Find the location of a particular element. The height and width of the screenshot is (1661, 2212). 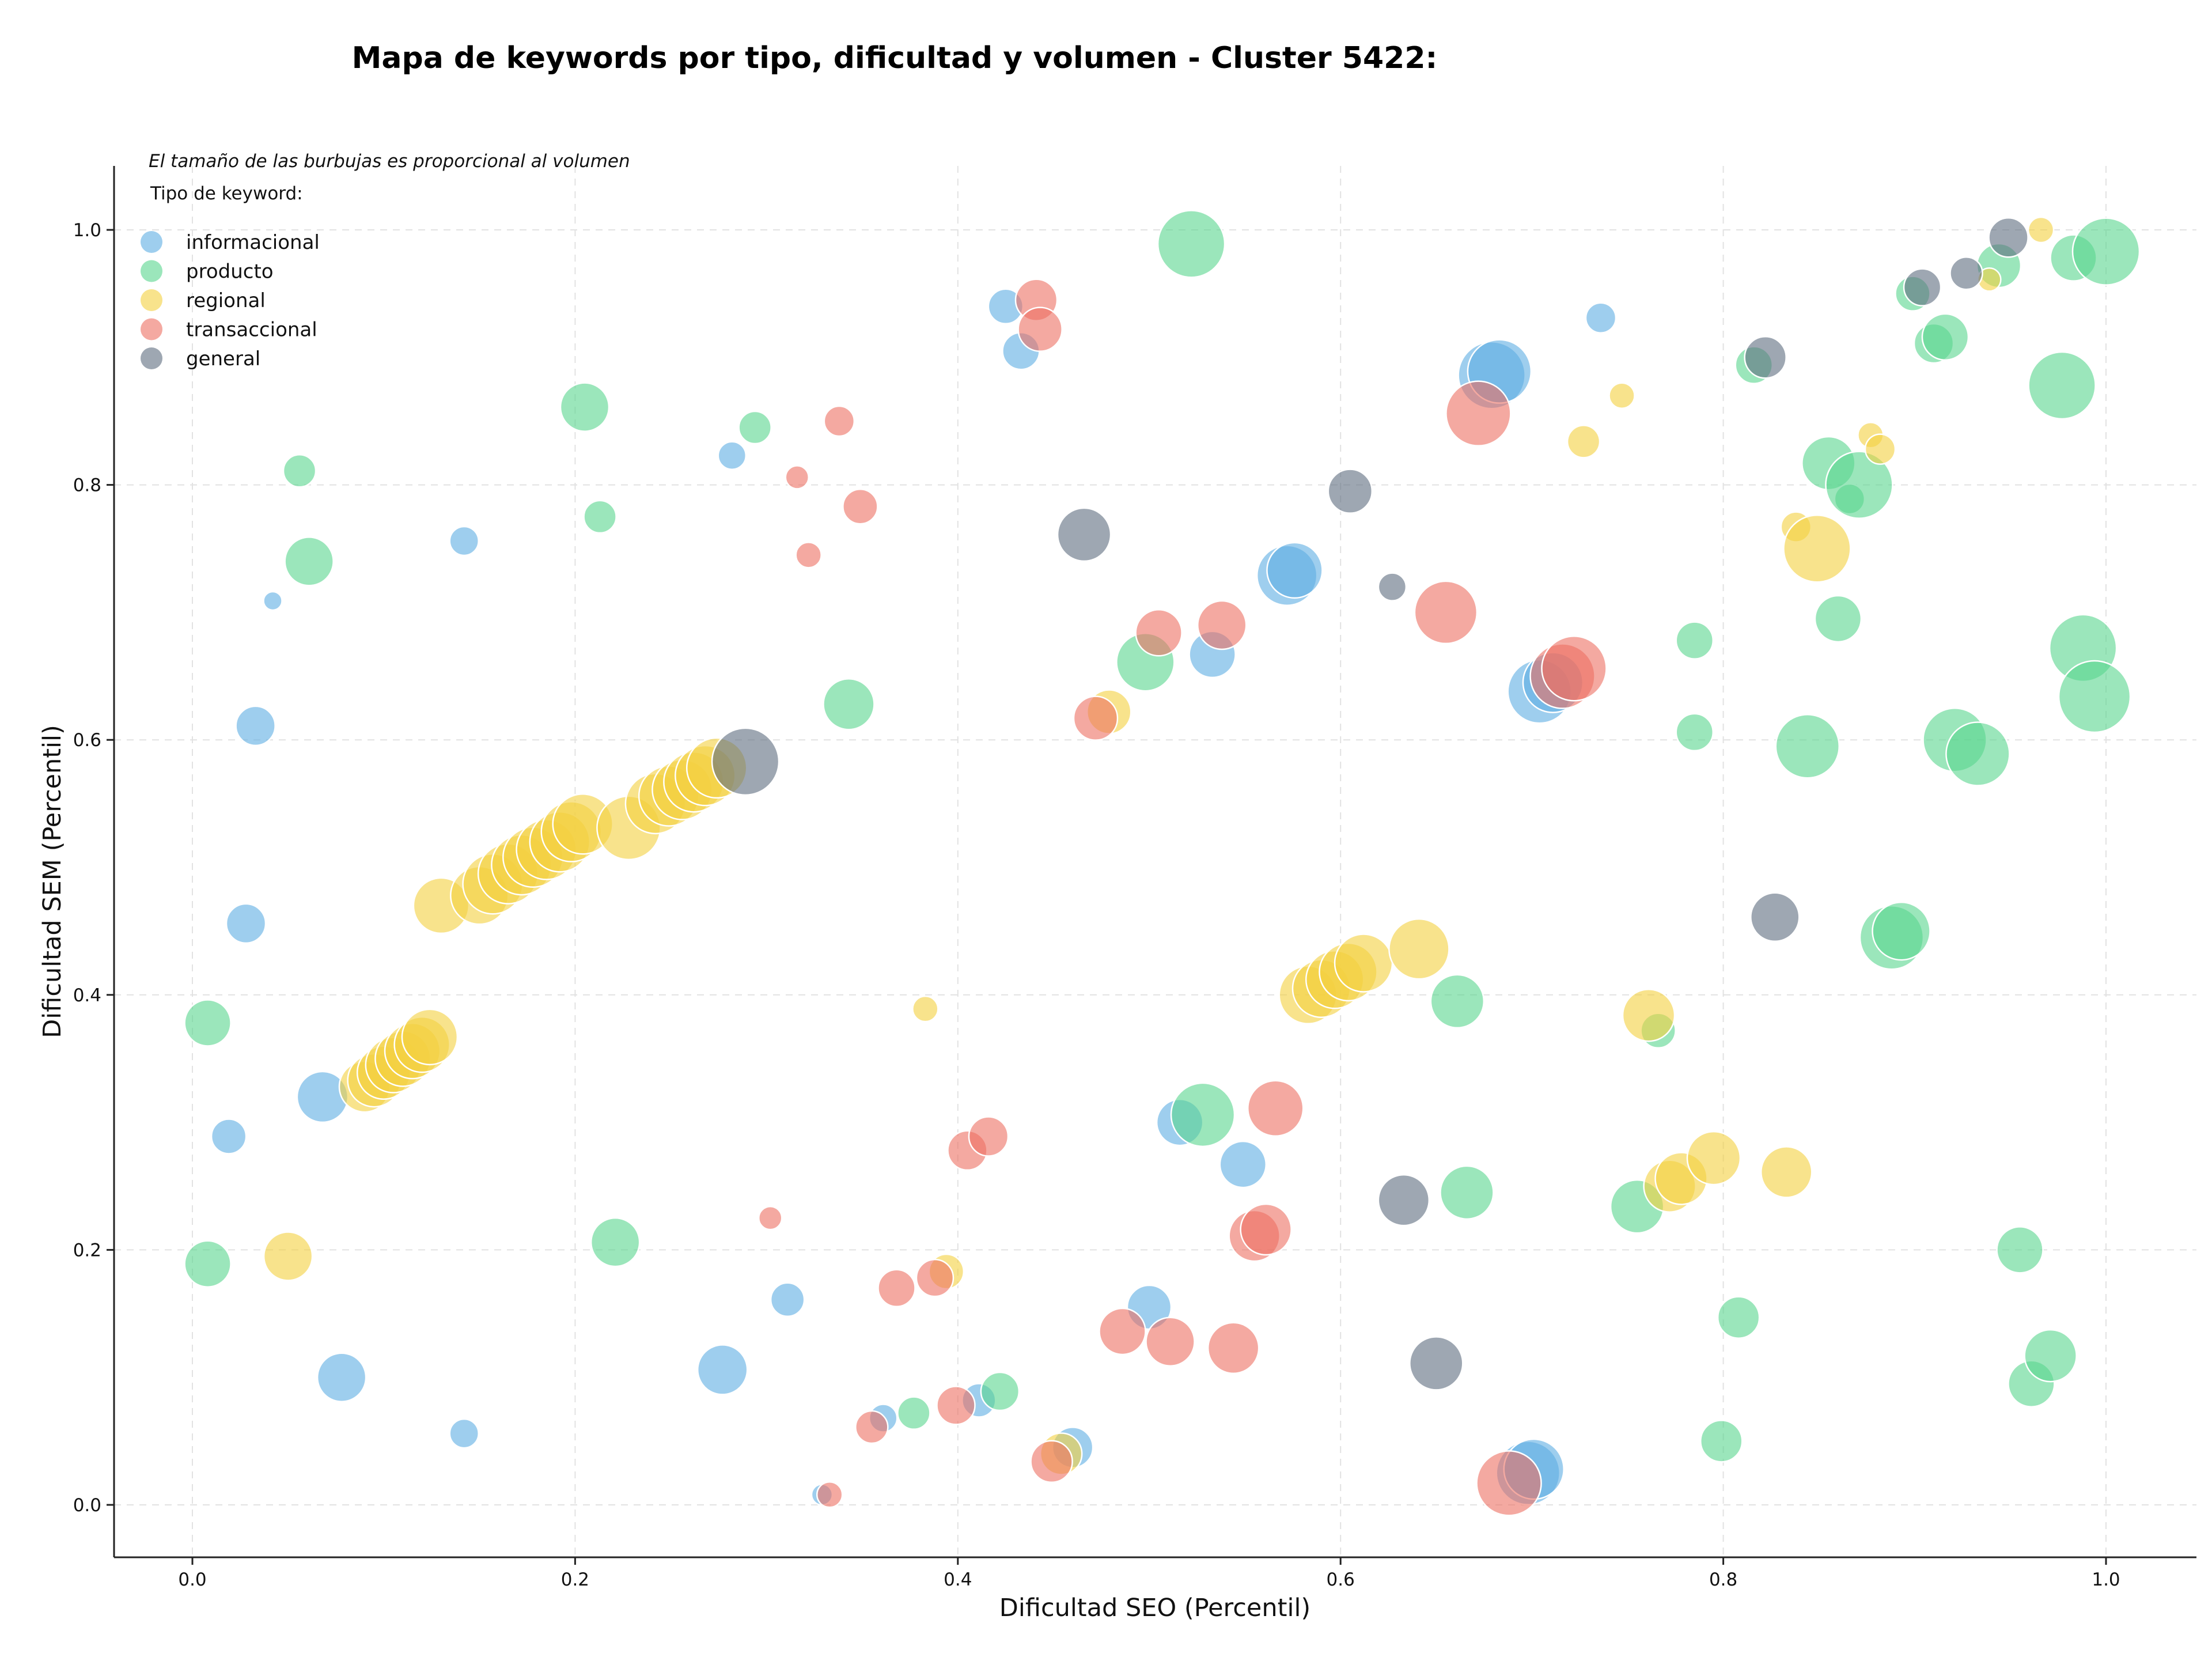

y-tick-label: 0.4 is located at coordinates (87, 995).